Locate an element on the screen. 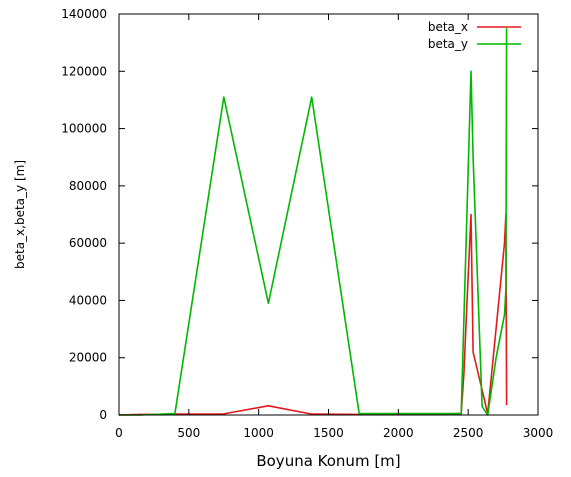 This screenshot has width=571, height=477. y-tick-label: 20000 is located at coordinates (88, 358).